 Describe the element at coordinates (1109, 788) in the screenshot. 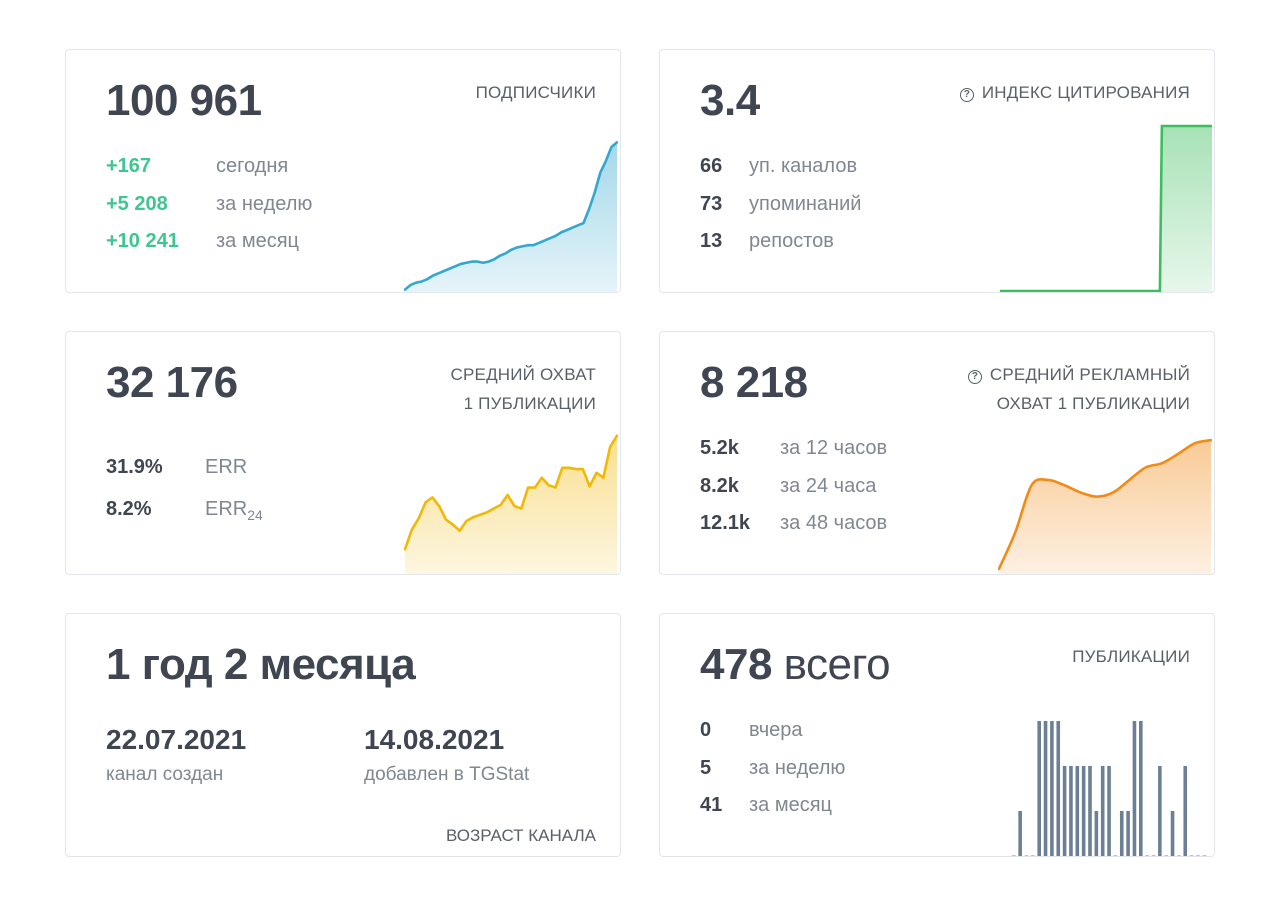

I see `publications-bar-chart` at that location.